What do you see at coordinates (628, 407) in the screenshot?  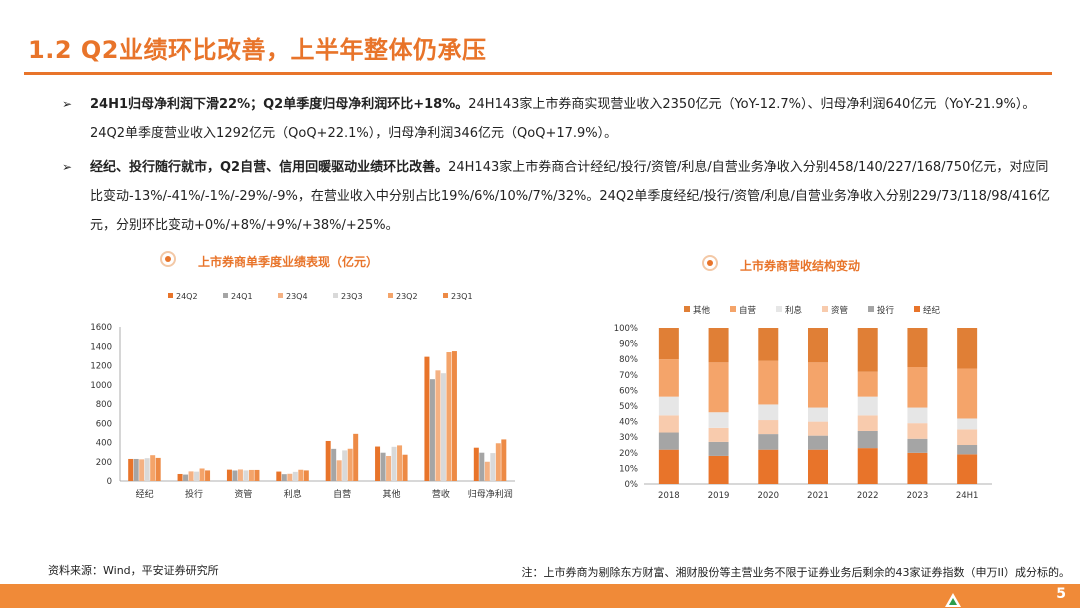 I see `y-tick-label: 50%` at bounding box center [628, 407].